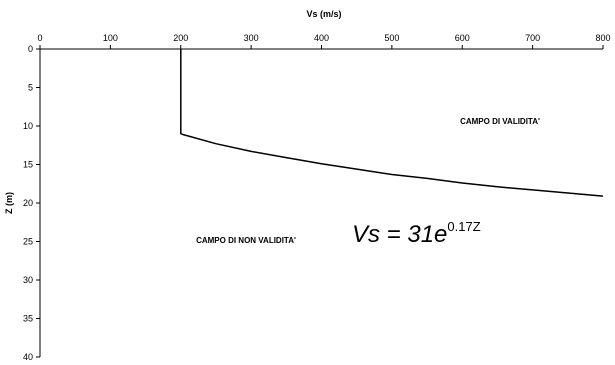  Describe the element at coordinates (9, 203) in the screenshot. I see `y-axis-title: Z (m)` at that location.